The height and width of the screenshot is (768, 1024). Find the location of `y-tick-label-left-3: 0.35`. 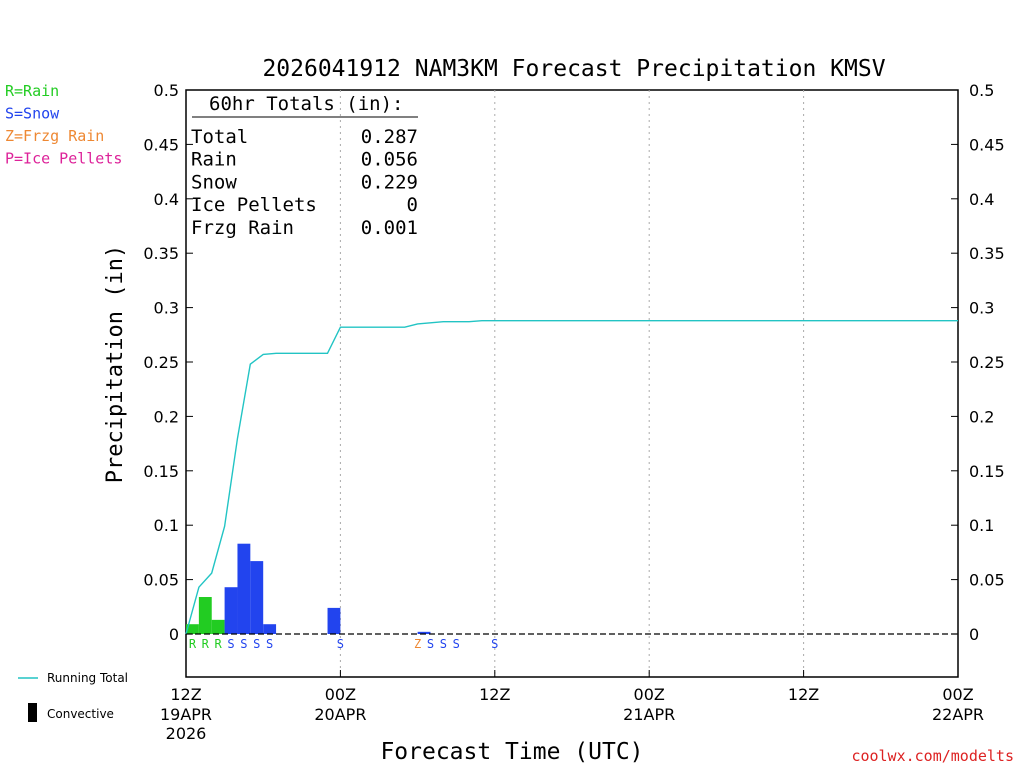

y-tick-label-left-3: 0.35 is located at coordinates (161, 253).